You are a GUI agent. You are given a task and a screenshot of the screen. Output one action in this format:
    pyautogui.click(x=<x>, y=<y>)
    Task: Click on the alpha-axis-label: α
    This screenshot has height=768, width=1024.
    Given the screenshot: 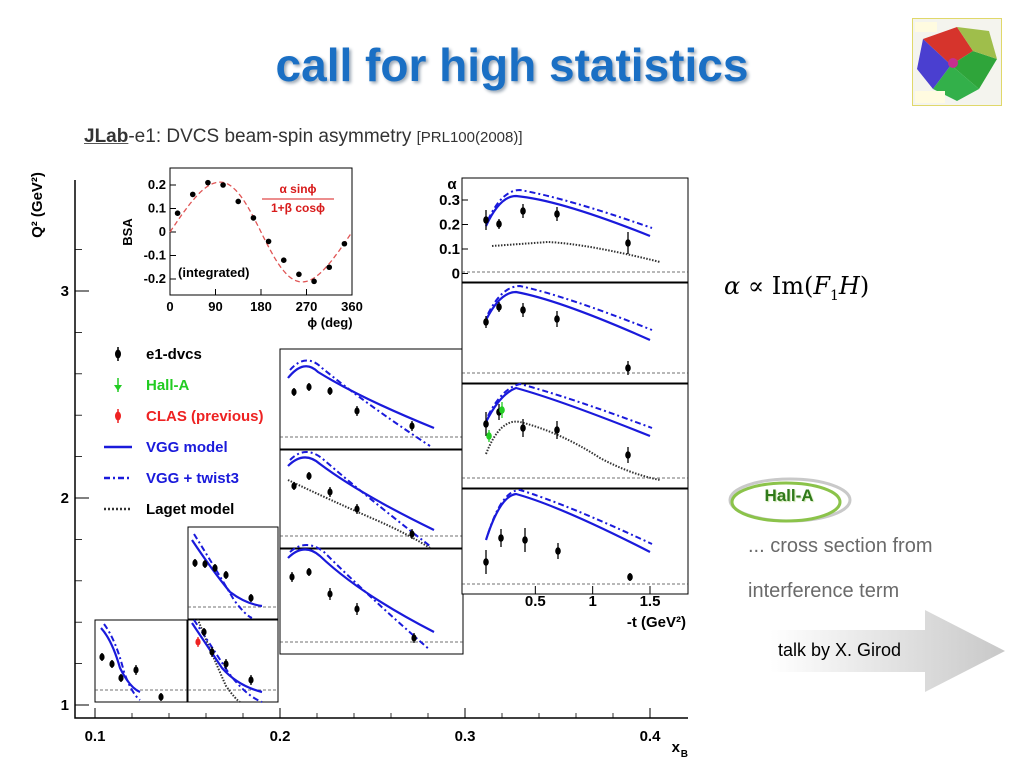 What is the action you would take?
    pyautogui.click(x=452, y=184)
    